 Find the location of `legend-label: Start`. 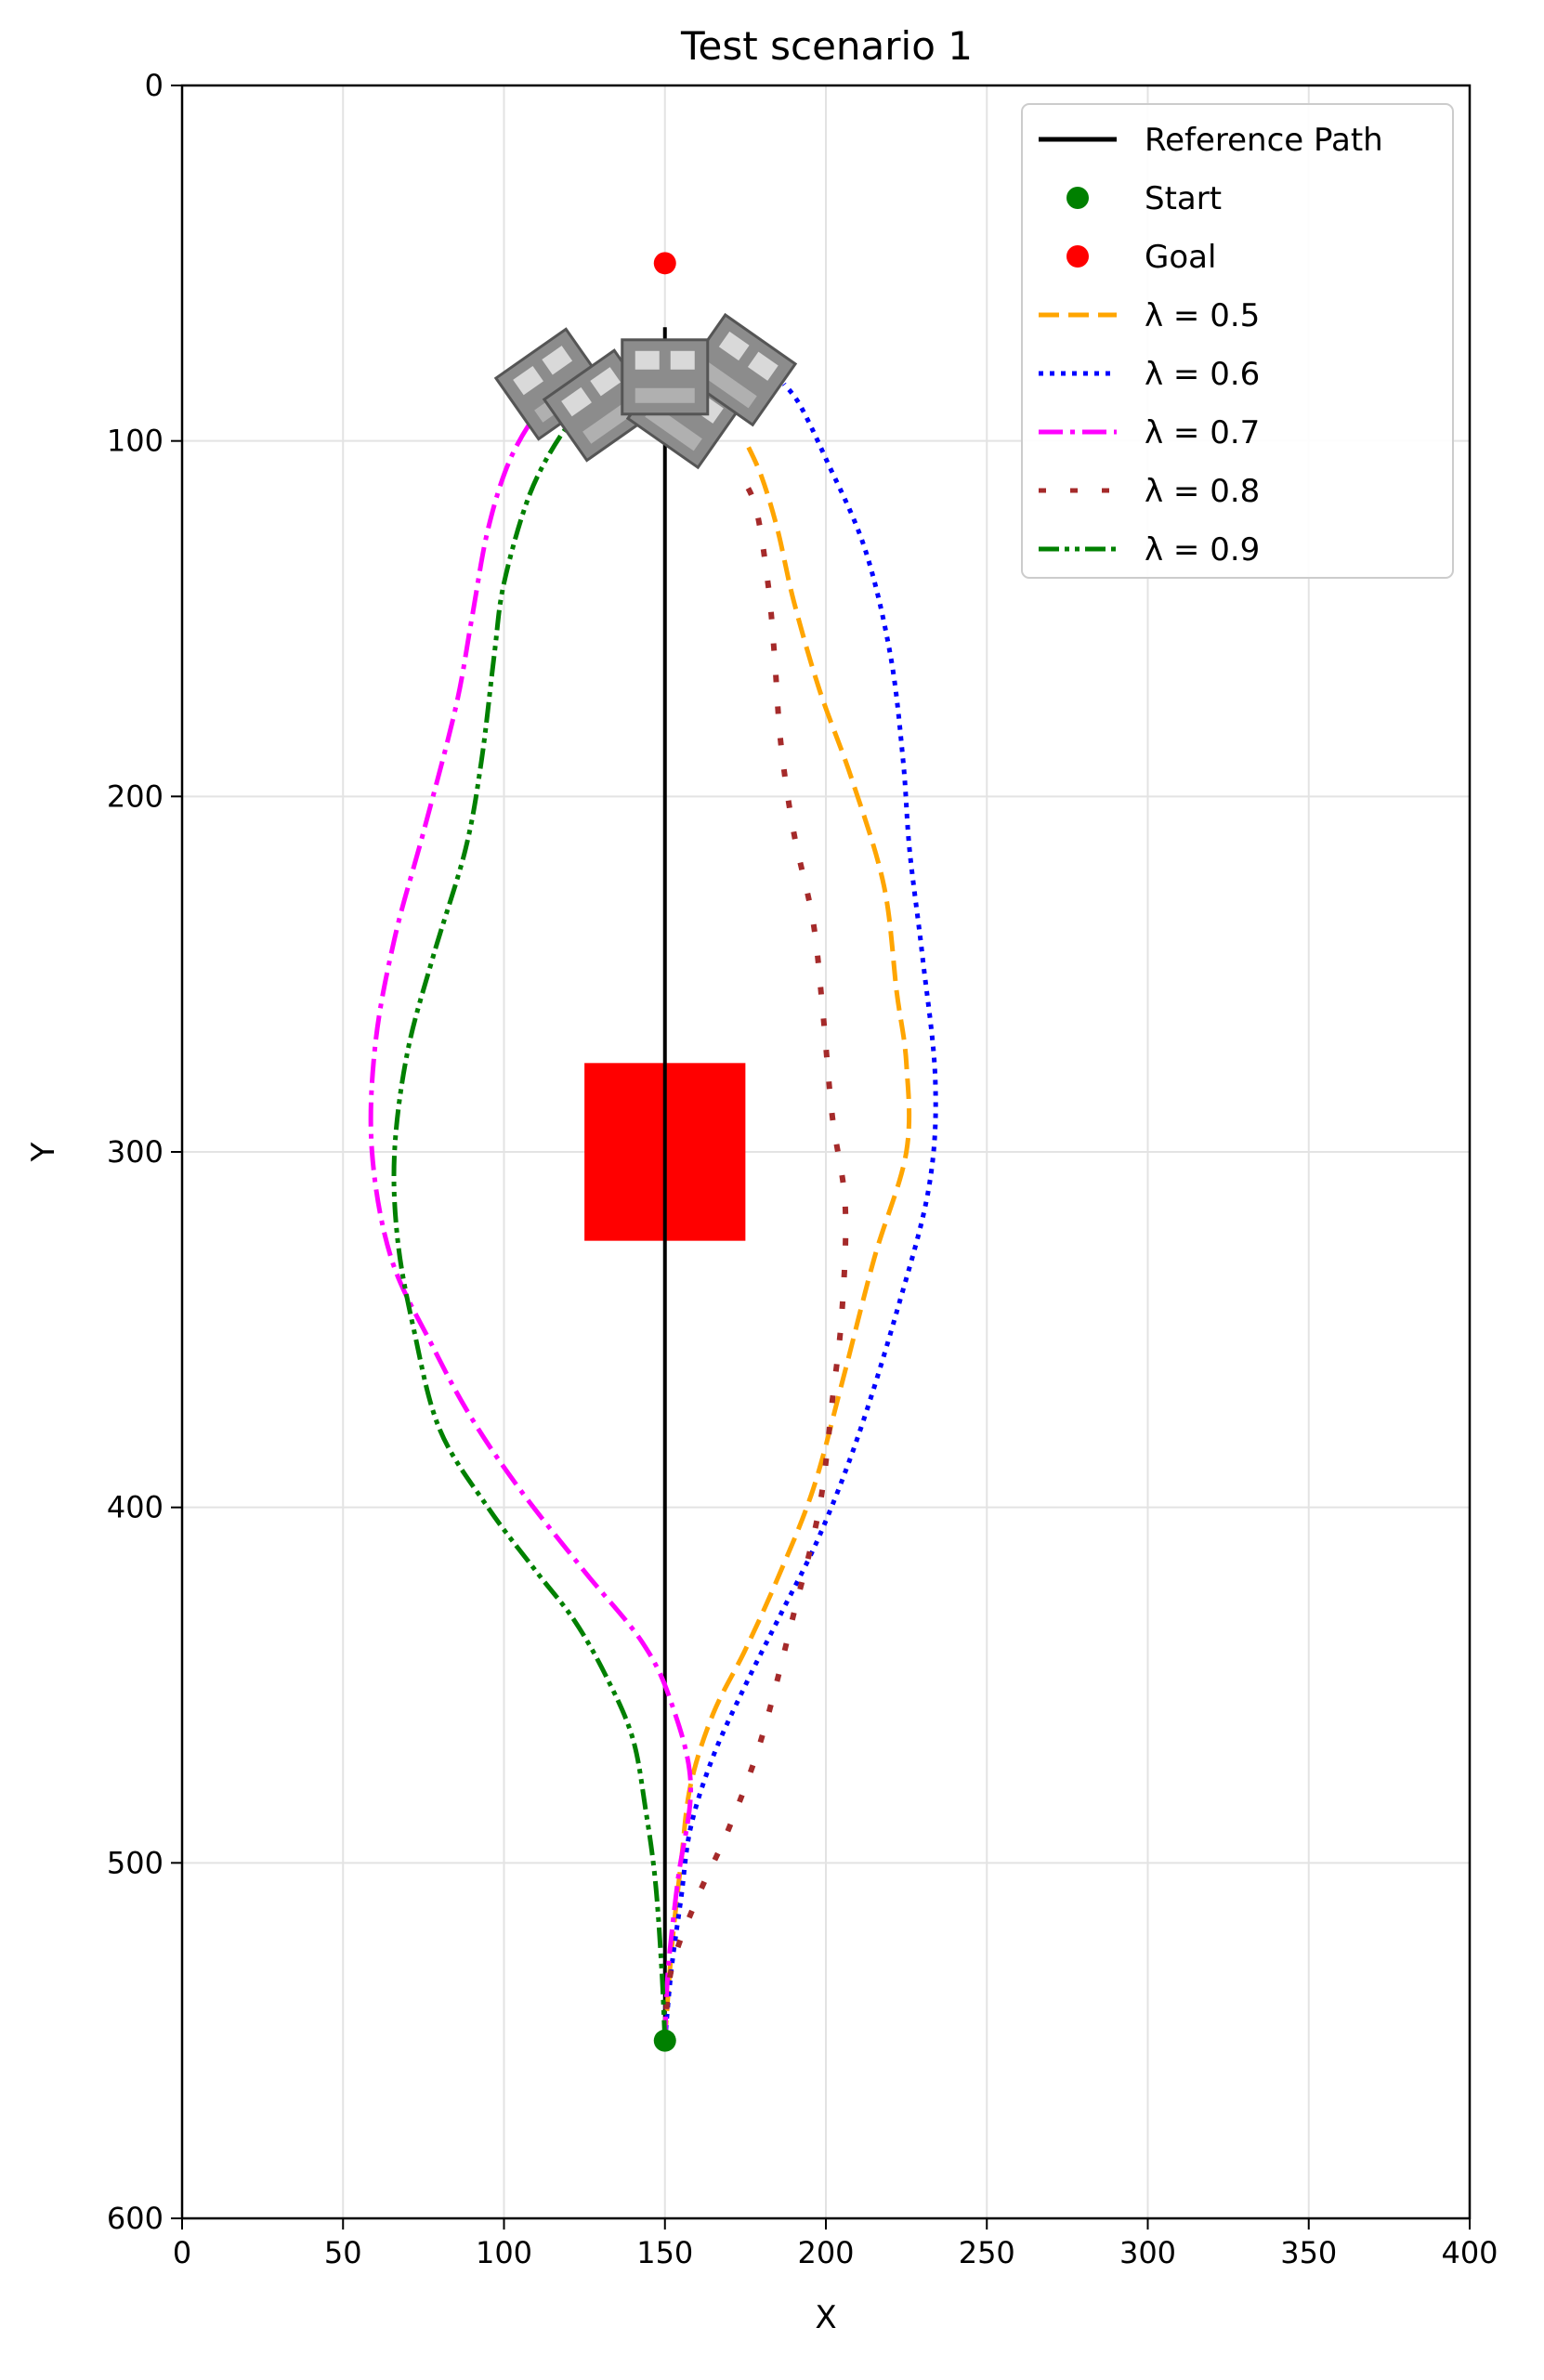

legend-label: Start is located at coordinates (1183, 198).